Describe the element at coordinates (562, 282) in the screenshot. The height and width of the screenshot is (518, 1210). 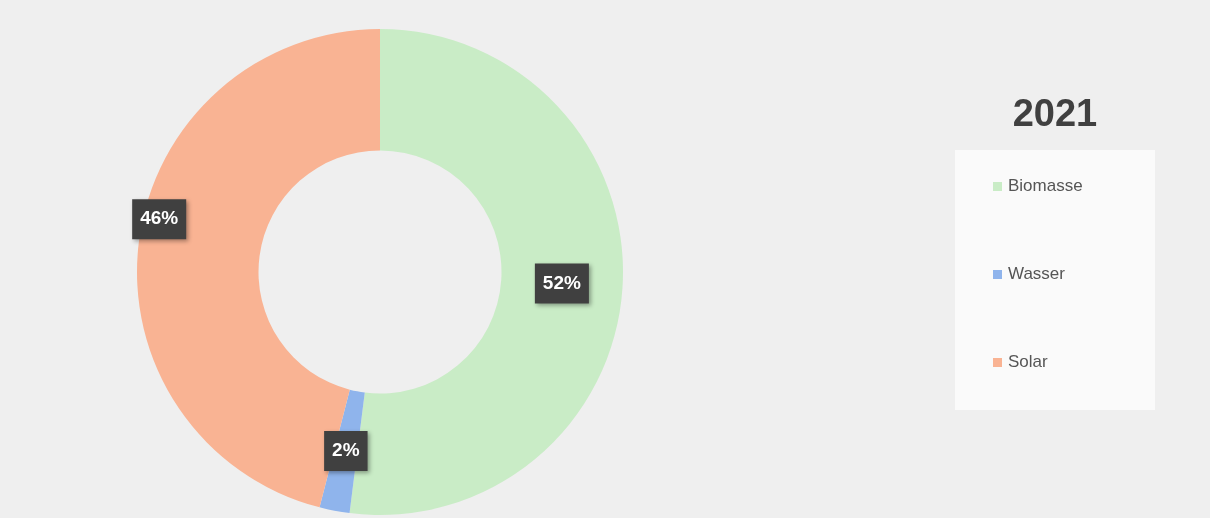
I see `data-label: 52%` at that location.